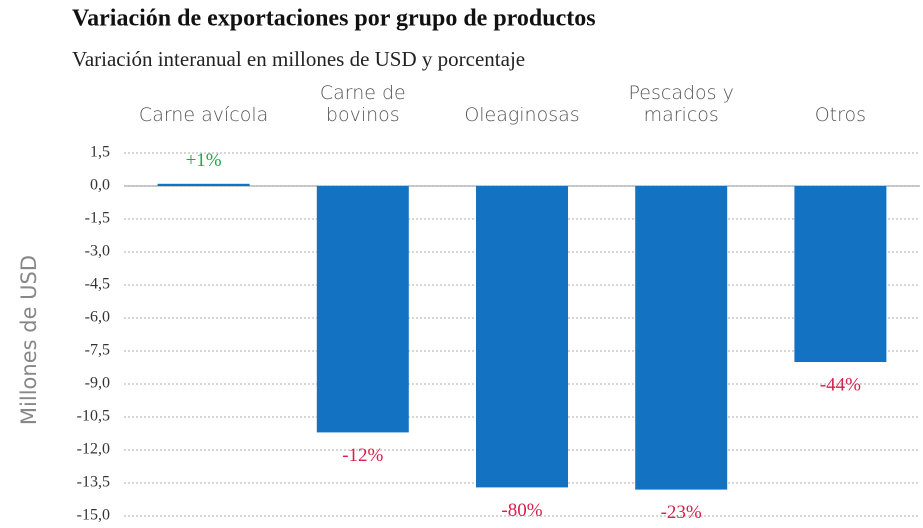  What do you see at coordinates (93, 449) in the screenshot?
I see `y-tick-label: -12,0` at bounding box center [93, 449].